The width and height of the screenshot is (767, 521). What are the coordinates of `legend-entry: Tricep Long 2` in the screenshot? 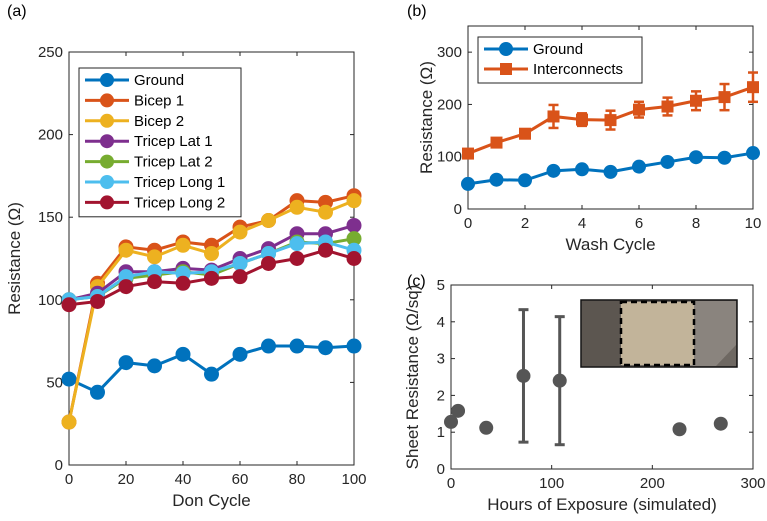 It's located at (179, 202).